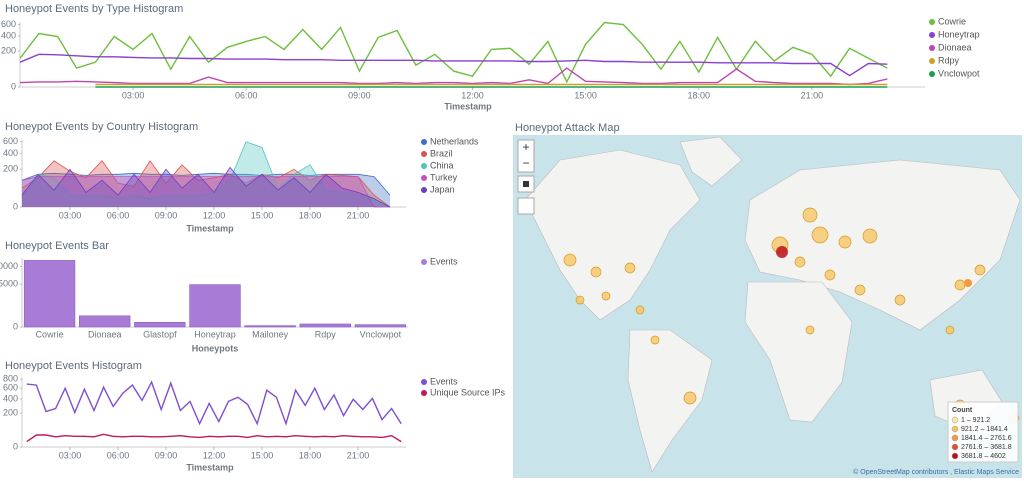 This screenshot has width=1024, height=481. I want to click on zoom-control, so click(526, 156).